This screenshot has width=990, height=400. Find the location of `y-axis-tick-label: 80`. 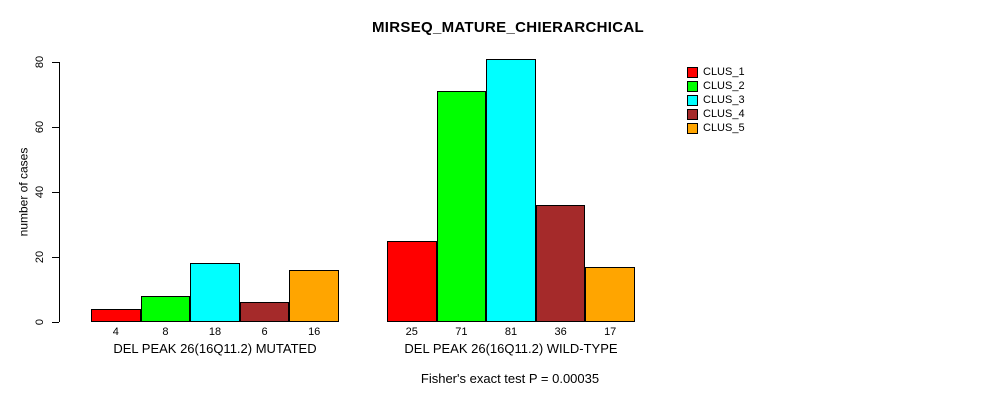

y-axis-tick-label: 80 is located at coordinates (40, 62).